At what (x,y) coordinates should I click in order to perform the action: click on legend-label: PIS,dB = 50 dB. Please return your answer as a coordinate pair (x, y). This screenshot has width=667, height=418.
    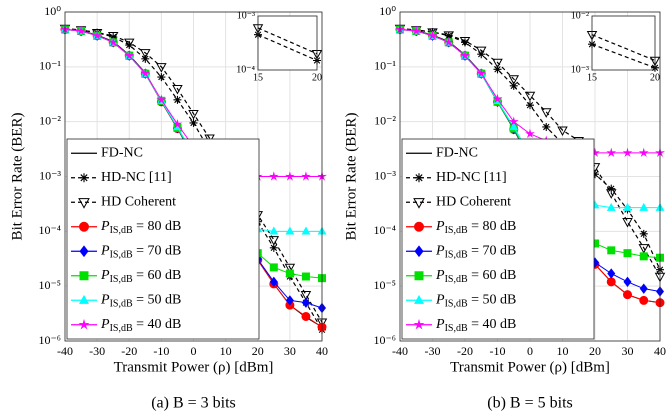
    Looking at the image, I should click on (140, 300).